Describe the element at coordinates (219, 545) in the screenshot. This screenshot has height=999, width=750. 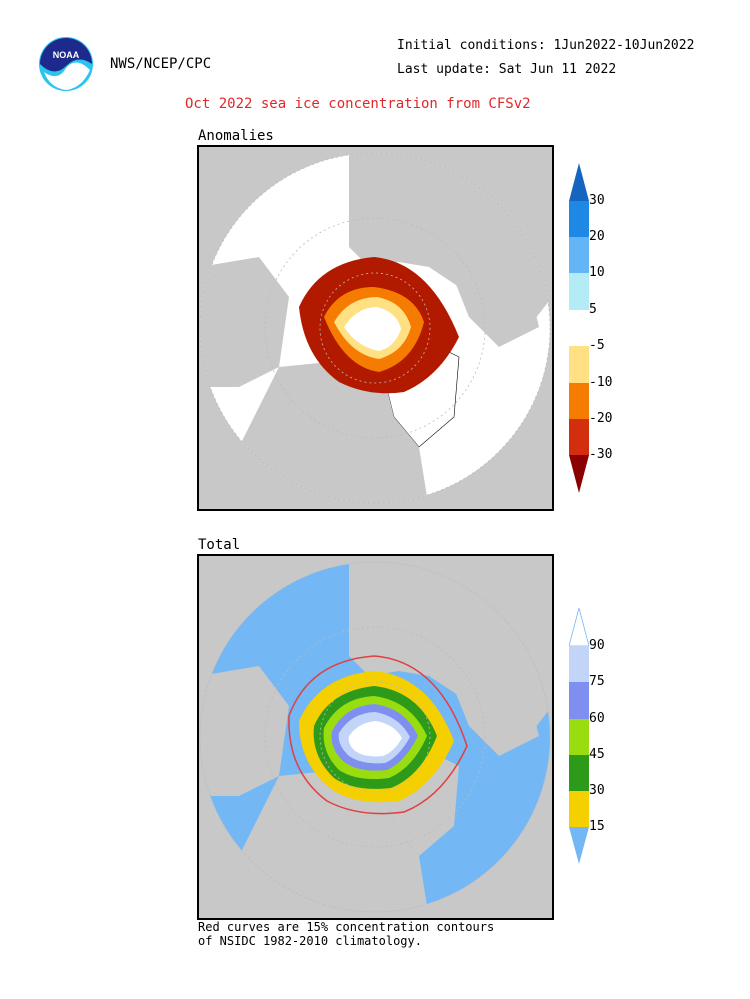
I see `total-label: Total` at that location.